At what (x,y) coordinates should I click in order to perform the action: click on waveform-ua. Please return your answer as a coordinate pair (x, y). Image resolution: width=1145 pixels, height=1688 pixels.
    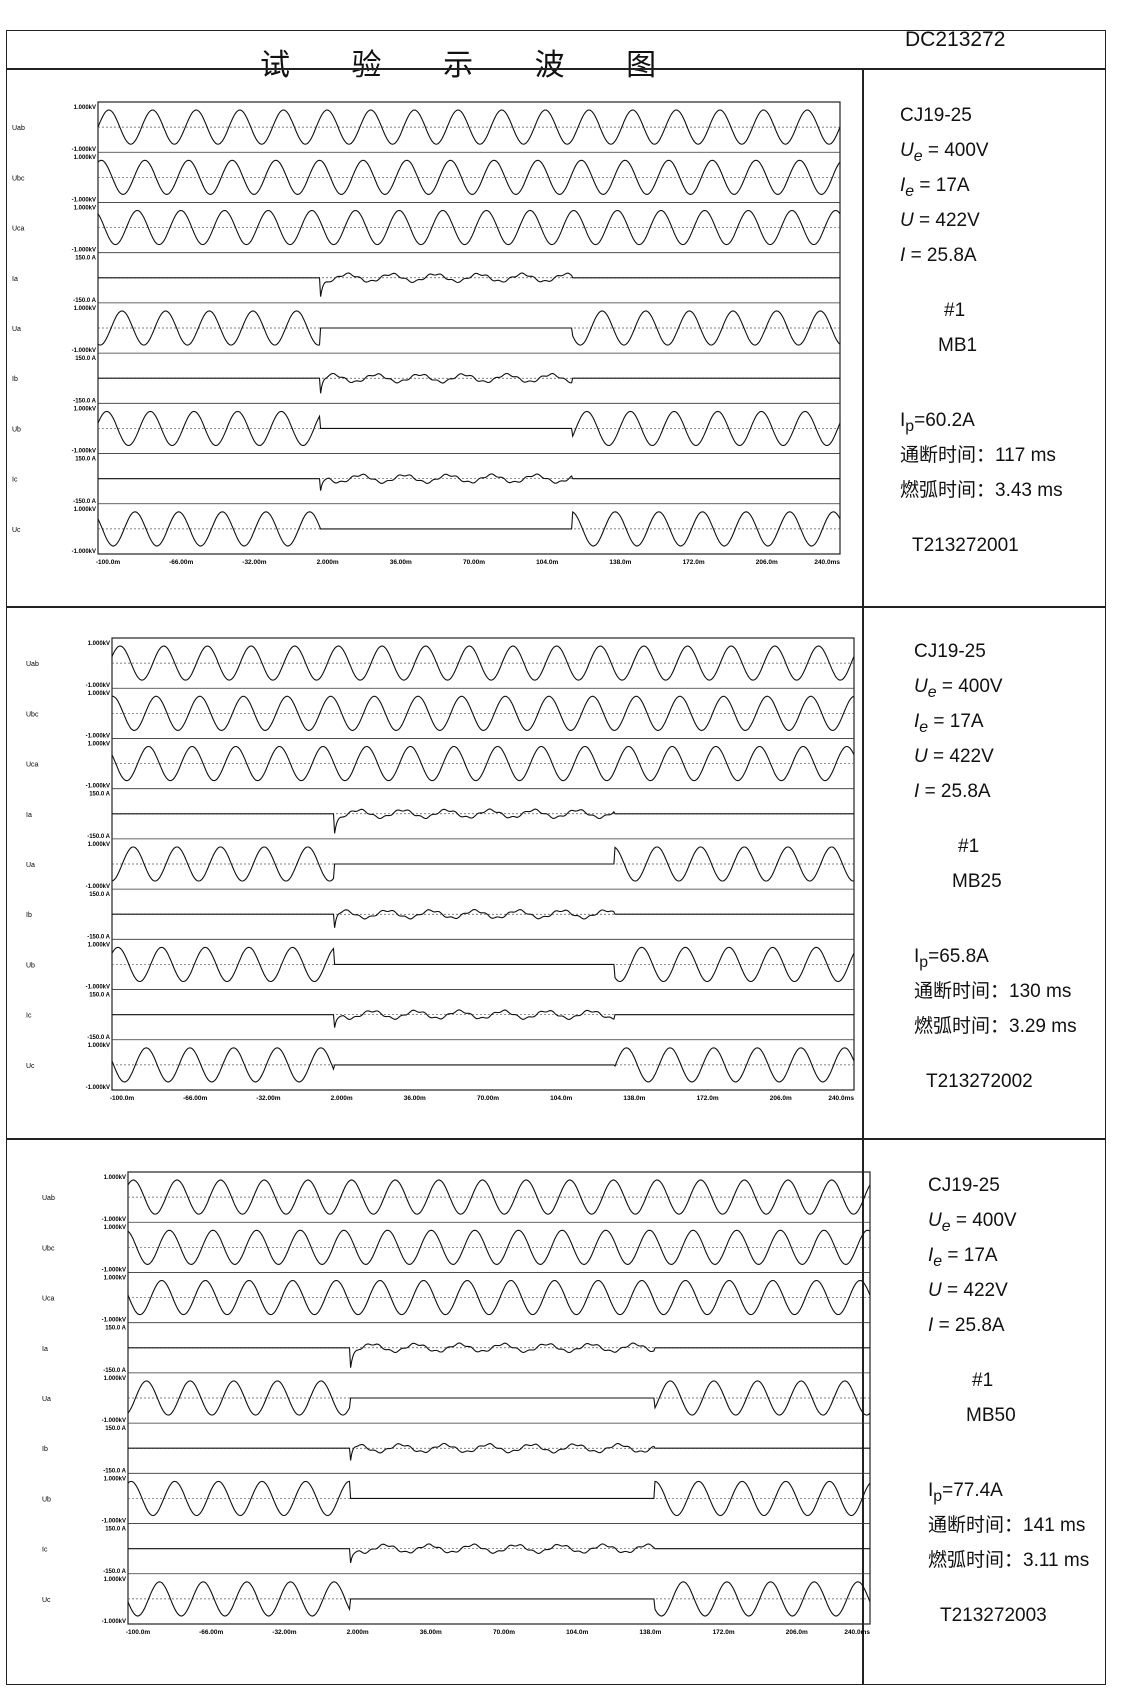
    Looking at the image, I should click on (469, 328).